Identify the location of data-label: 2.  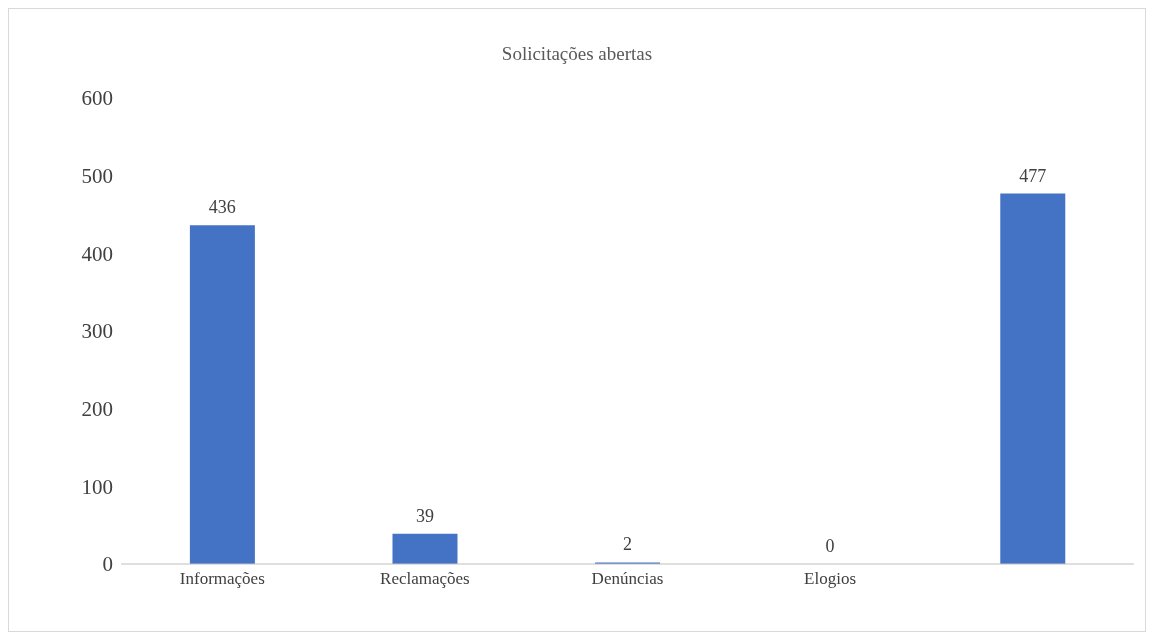
(627, 544).